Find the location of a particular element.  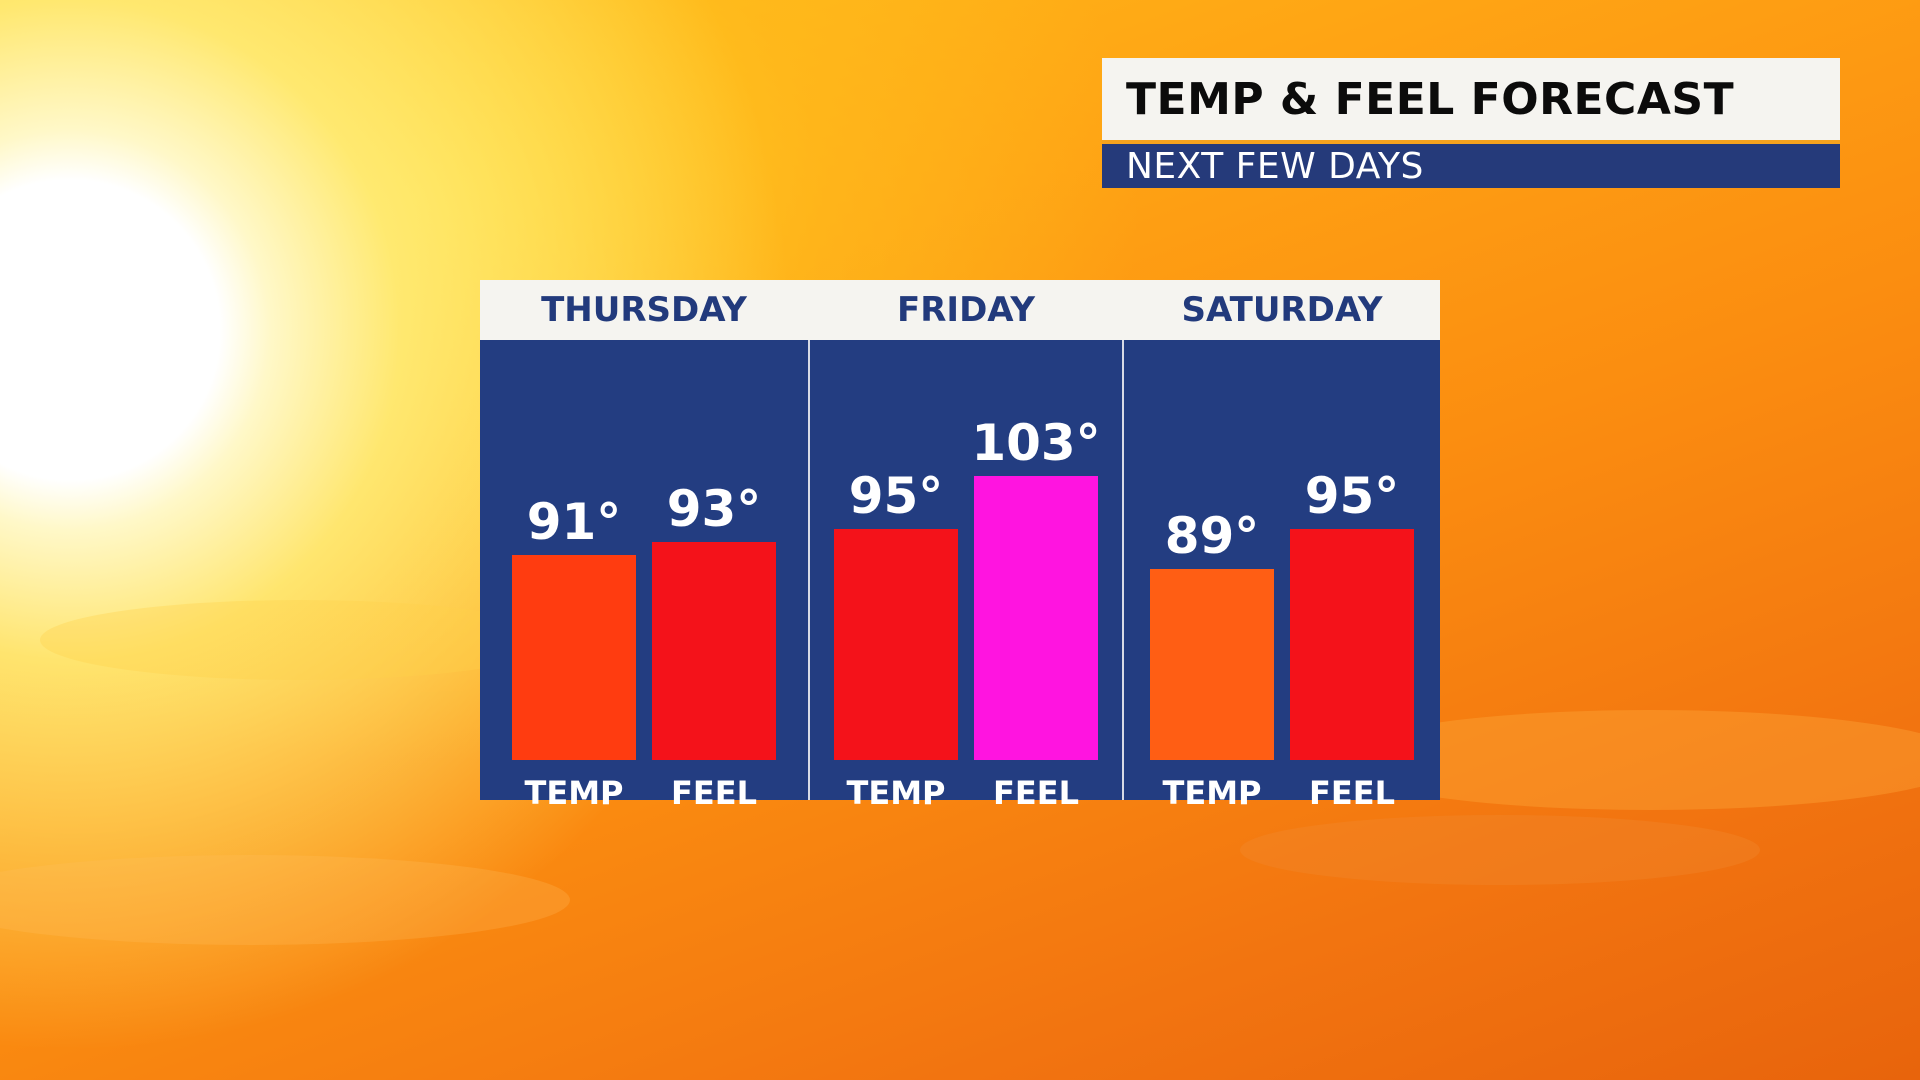

value-label-thursday-temp: 91° is located at coordinates (574, 522).